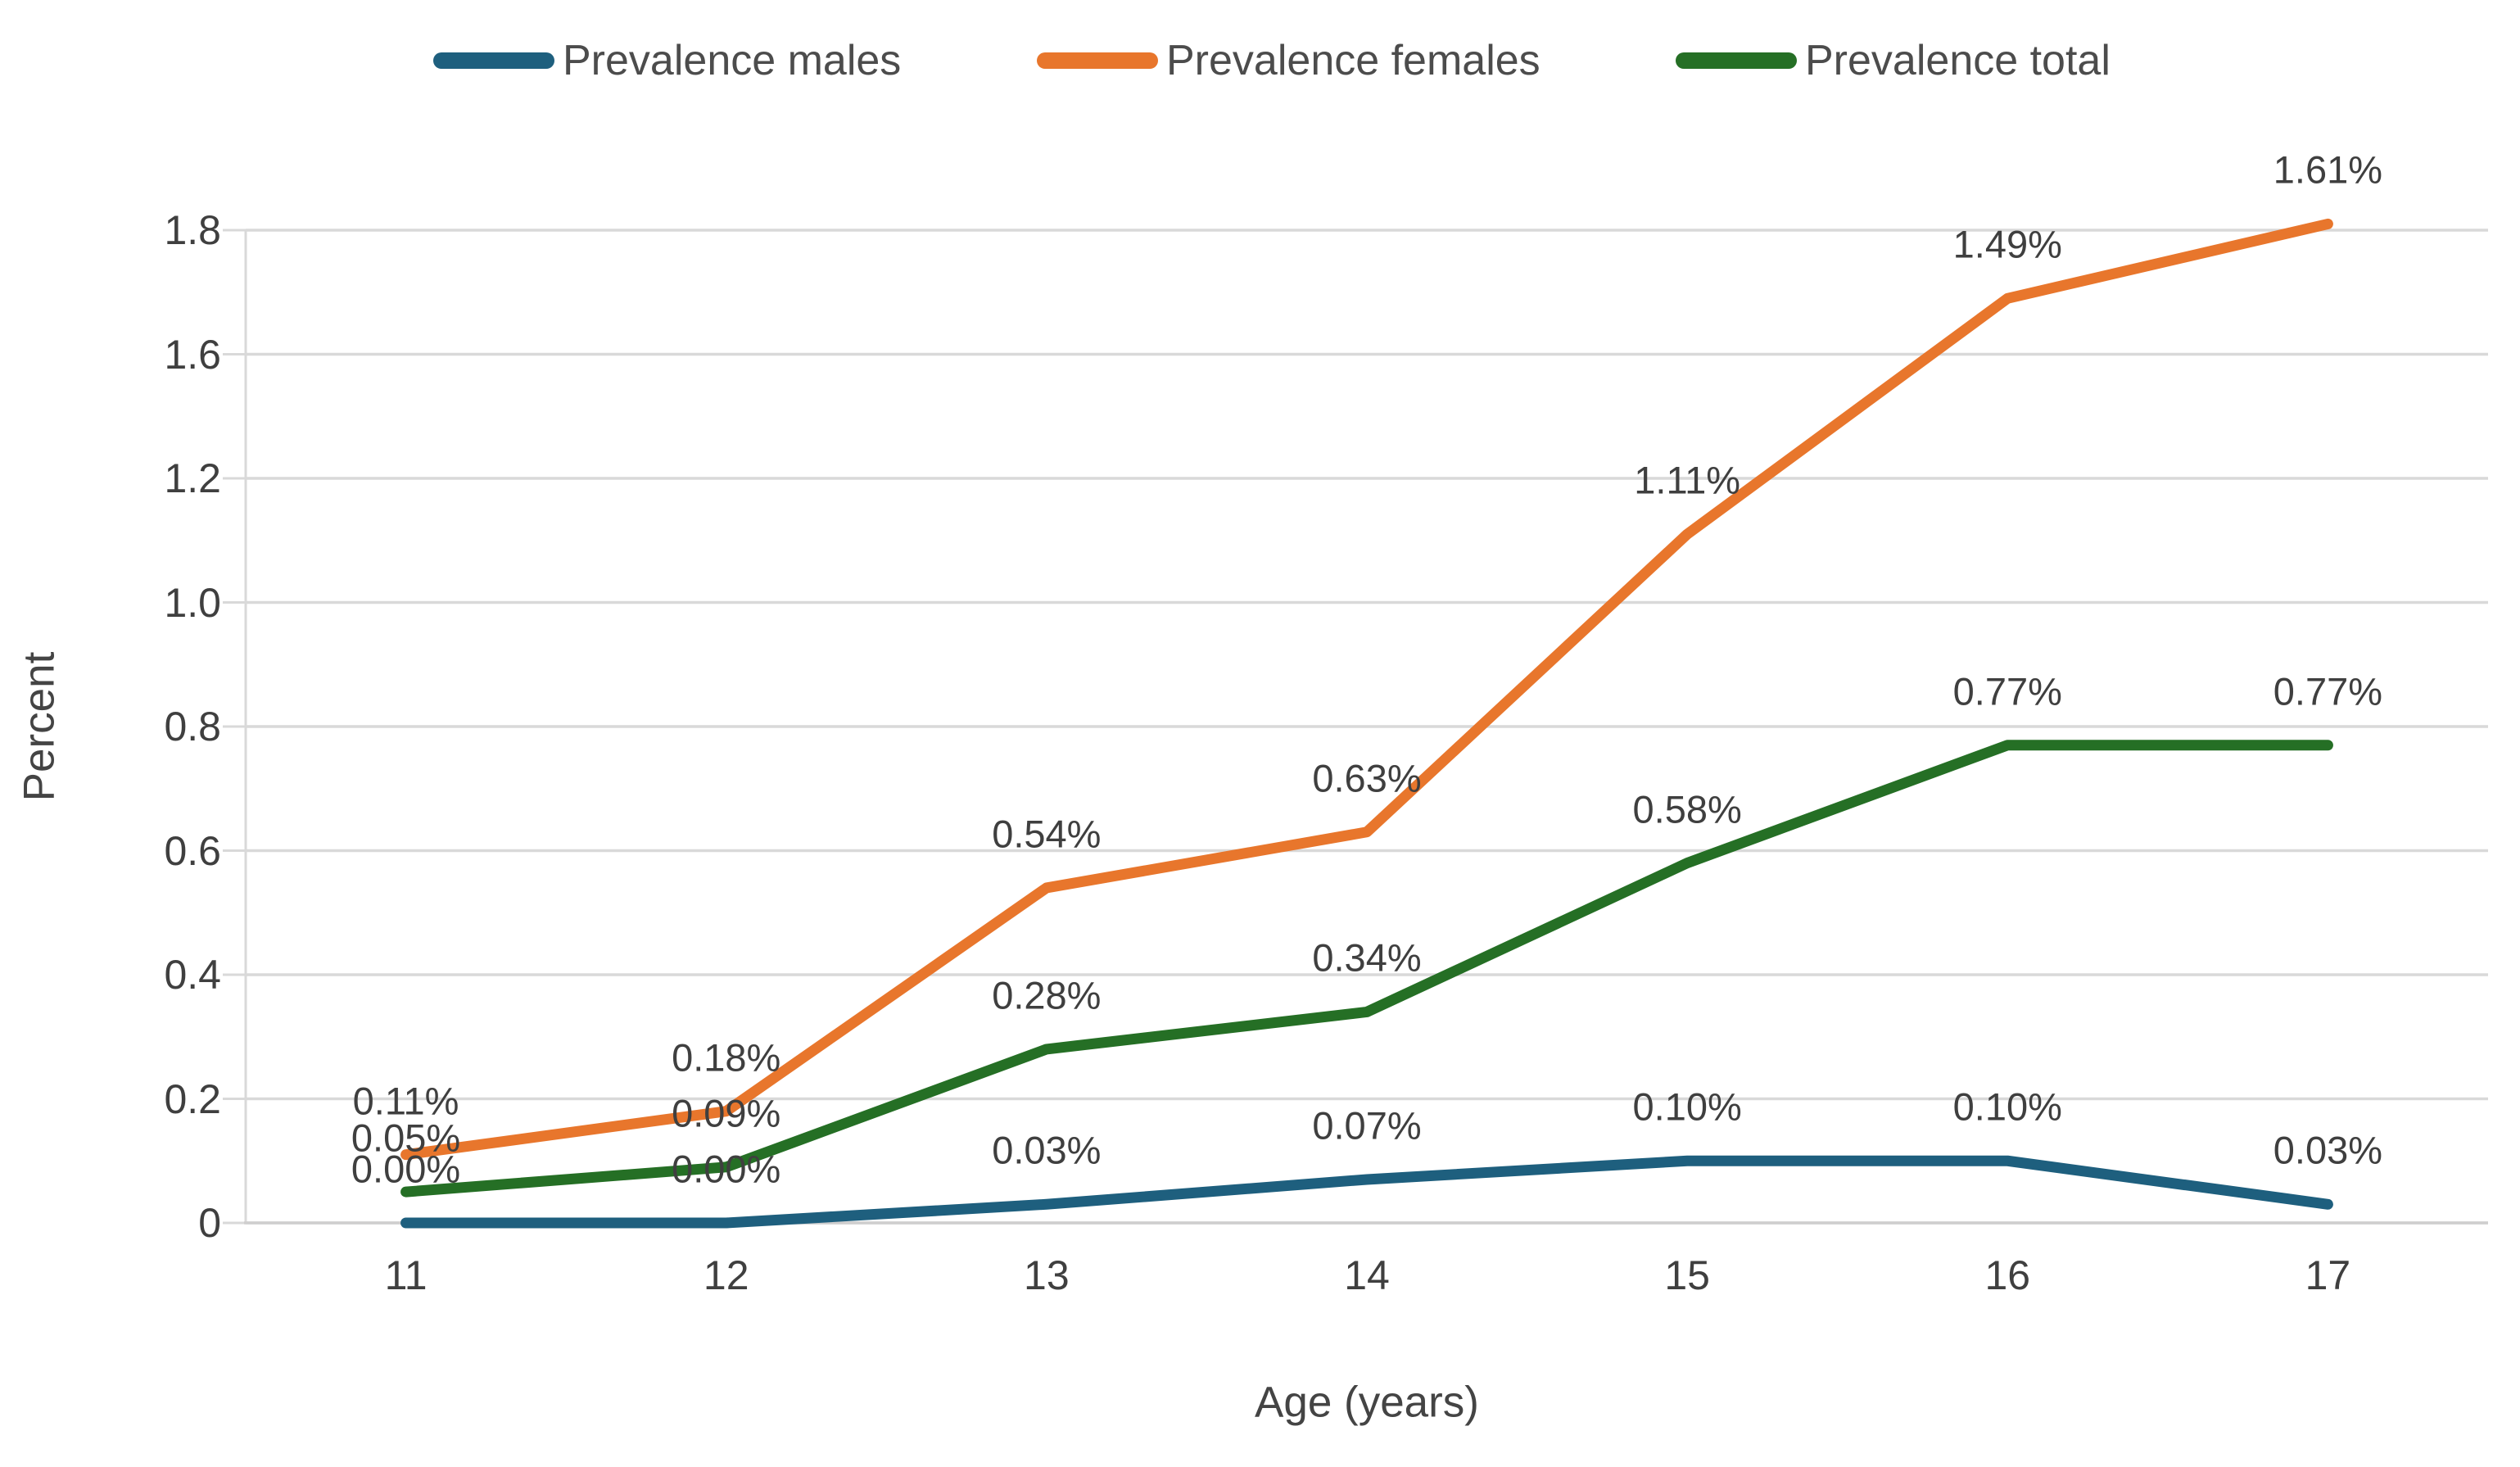  What do you see at coordinates (192, 726) in the screenshot?
I see `y-tick-label: 0.8` at bounding box center [192, 726].